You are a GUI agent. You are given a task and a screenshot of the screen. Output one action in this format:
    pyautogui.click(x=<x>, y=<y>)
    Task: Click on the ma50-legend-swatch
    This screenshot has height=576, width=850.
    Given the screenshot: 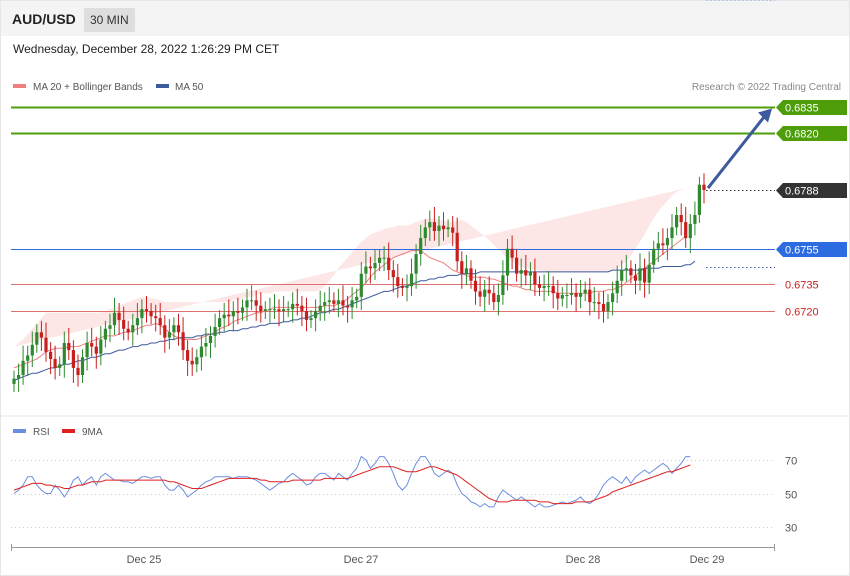 What is the action you would take?
    pyautogui.click(x=162, y=86)
    